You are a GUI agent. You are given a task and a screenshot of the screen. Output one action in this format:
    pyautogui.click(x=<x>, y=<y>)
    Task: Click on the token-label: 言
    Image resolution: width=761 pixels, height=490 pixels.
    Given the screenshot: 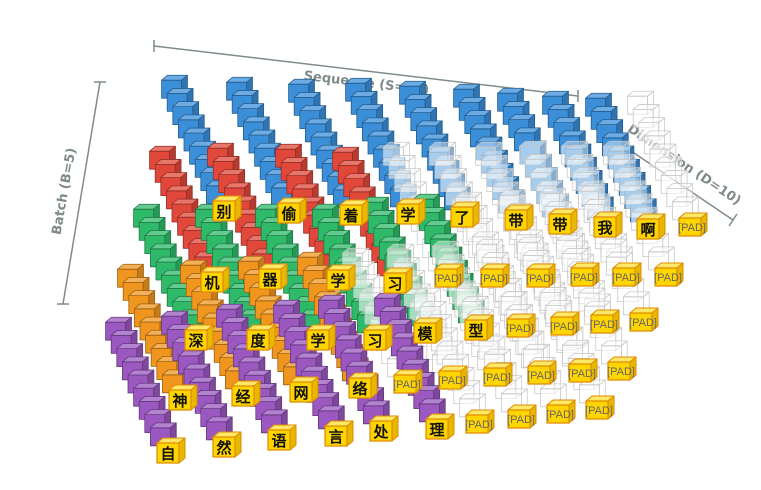 What is the action you would take?
    pyautogui.click(x=335, y=437)
    